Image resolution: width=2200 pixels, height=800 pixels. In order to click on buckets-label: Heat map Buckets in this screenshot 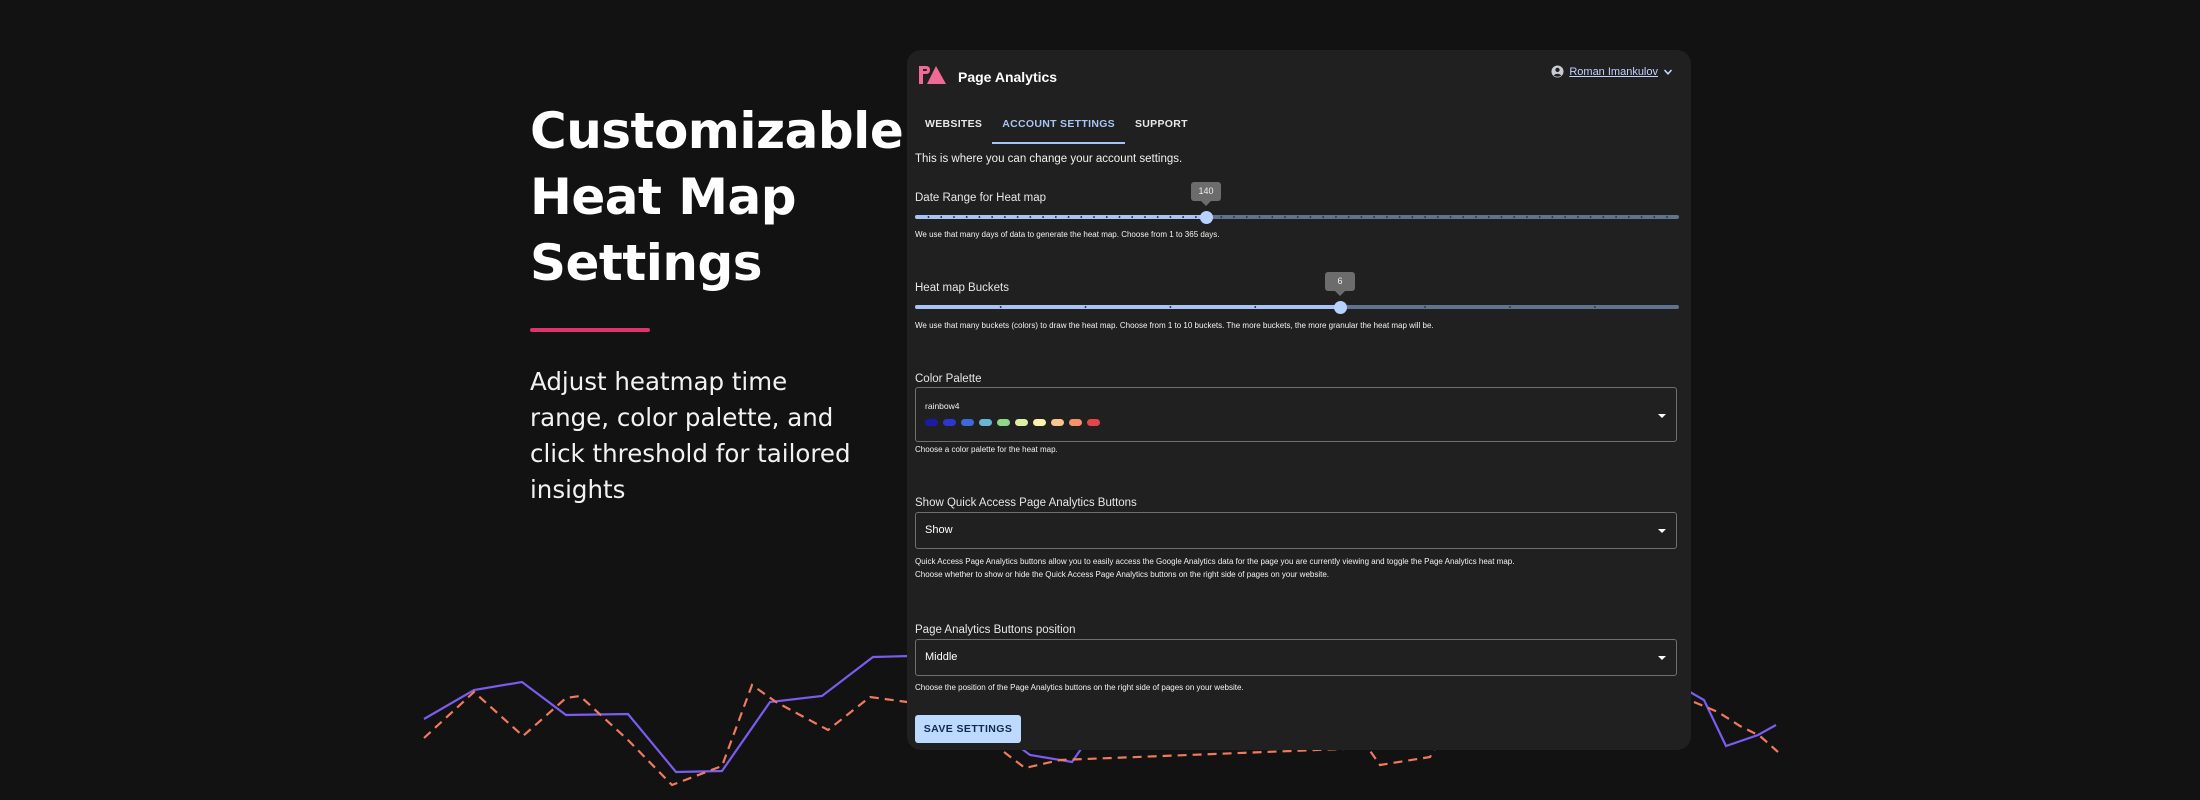, I will do `click(962, 288)`.